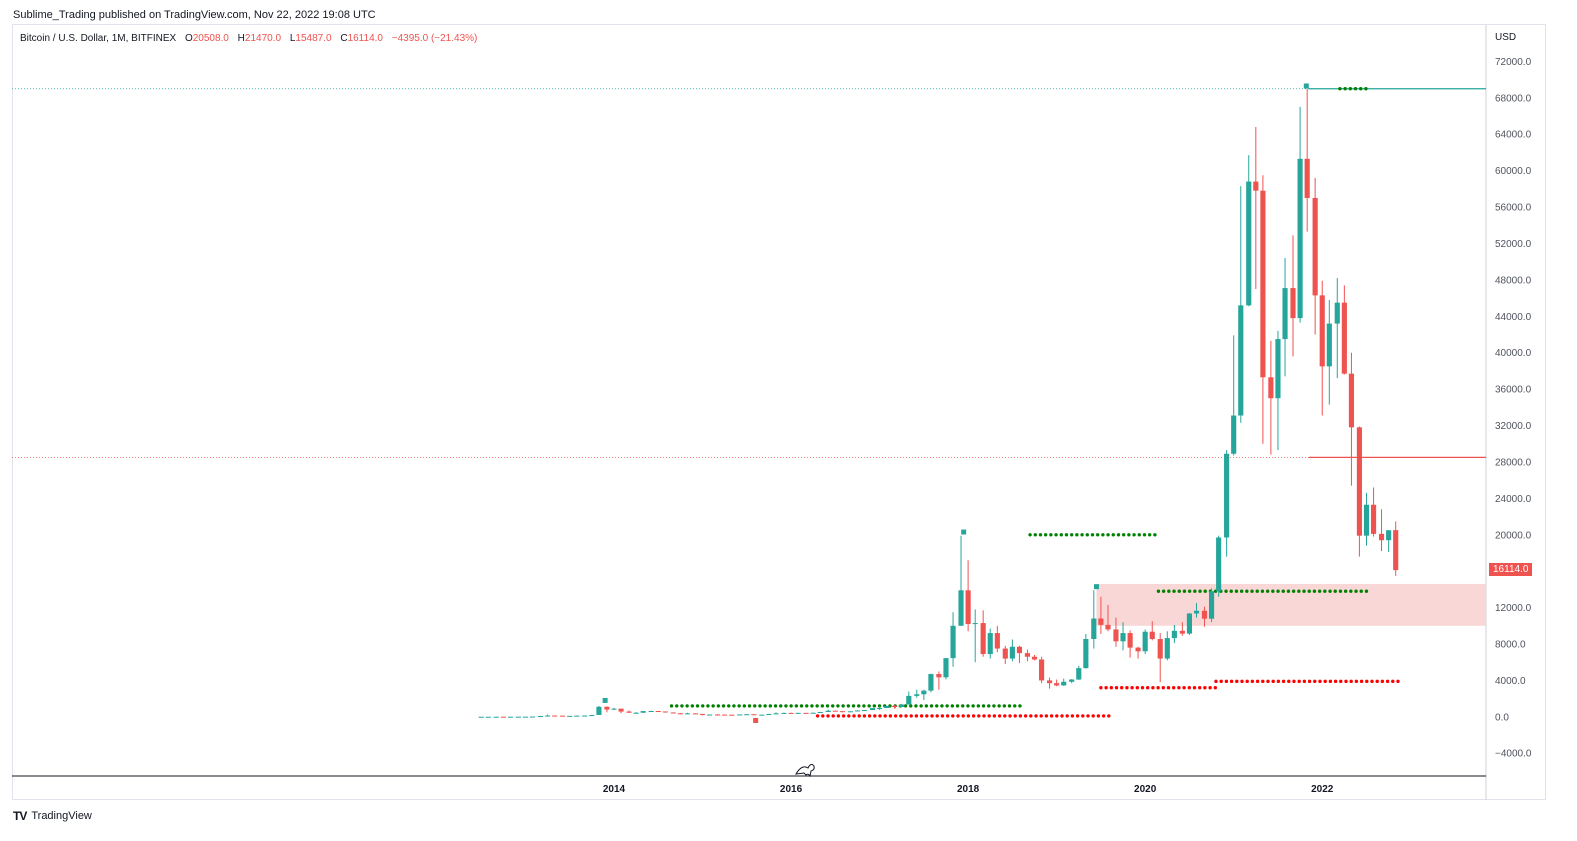 This screenshot has width=1577, height=841. What do you see at coordinates (964, 532) in the screenshot?
I see `signal-marker` at bounding box center [964, 532].